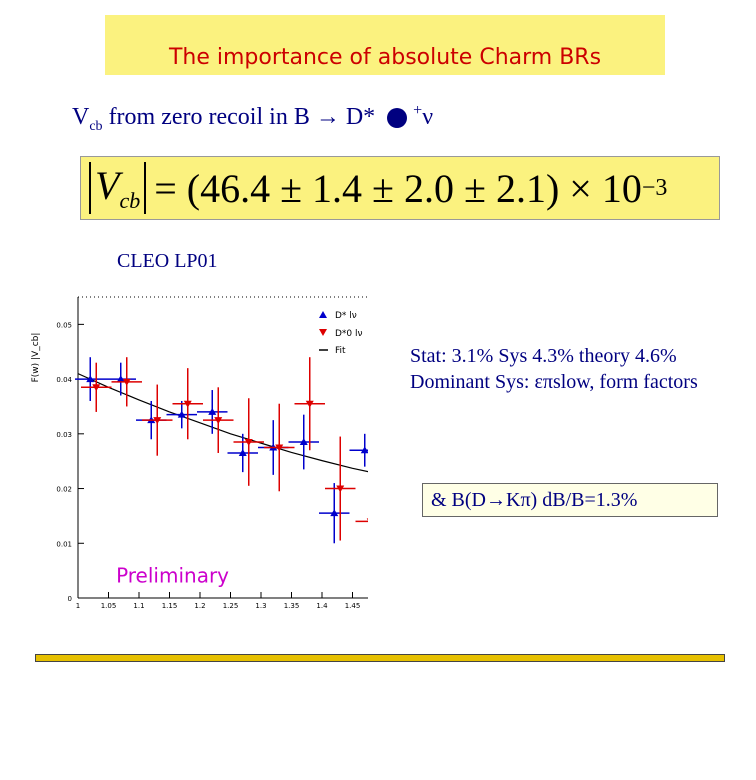 The image size is (756, 780). I want to click on x-tick-label: 1.2, so click(199, 606).